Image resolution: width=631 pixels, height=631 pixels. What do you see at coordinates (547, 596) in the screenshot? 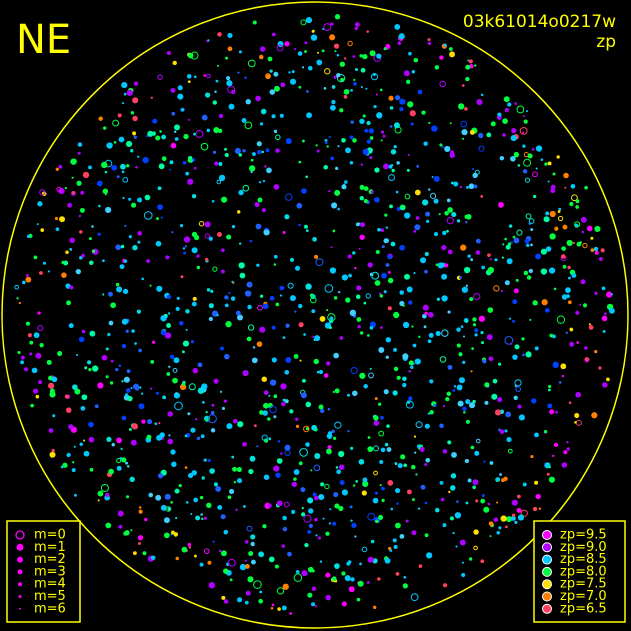
I see `legend-symbol` at bounding box center [547, 596].